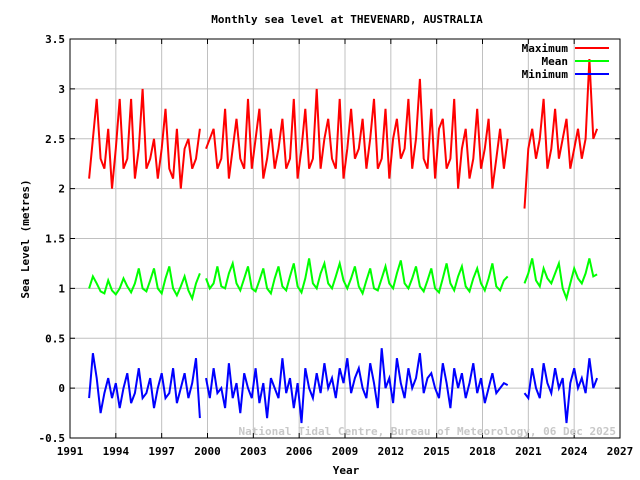 This screenshot has width=640, height=480. I want to click on x-tick-label: 2000, so click(207, 451).